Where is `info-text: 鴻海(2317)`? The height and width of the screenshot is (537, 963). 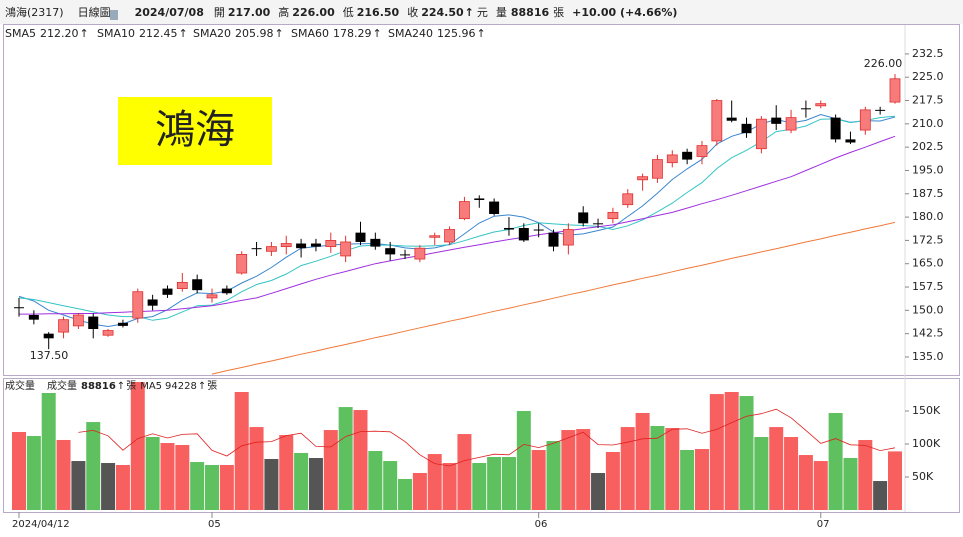
info-text: 鴻海(2317) is located at coordinates (34, 12).